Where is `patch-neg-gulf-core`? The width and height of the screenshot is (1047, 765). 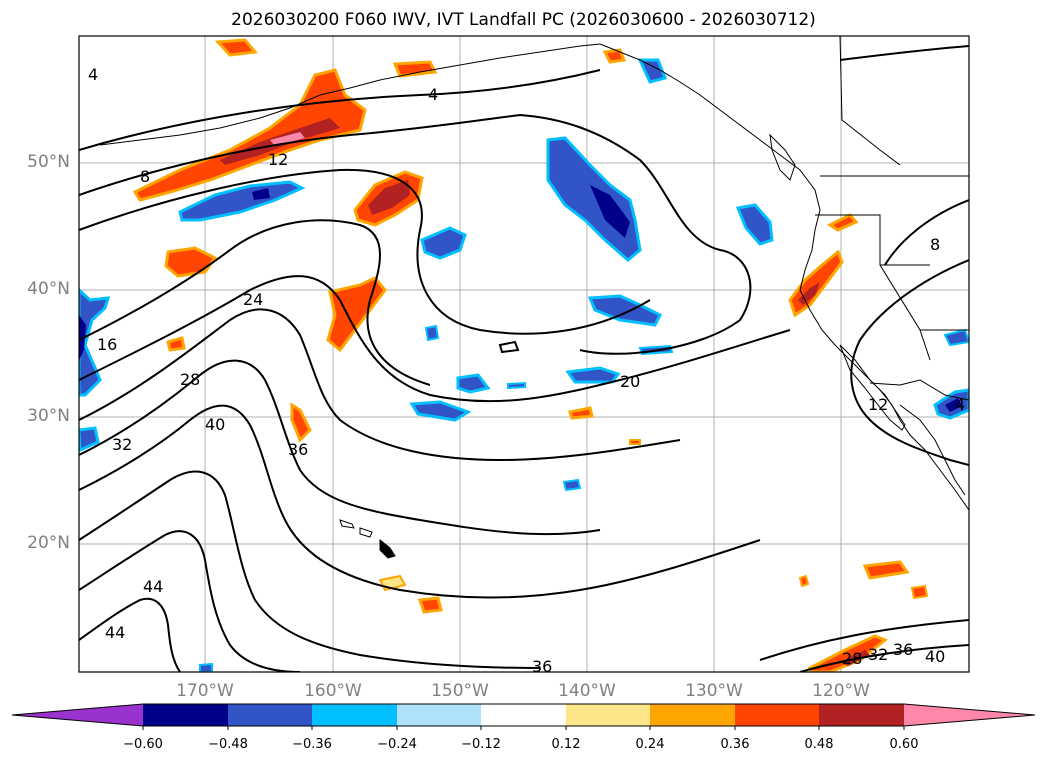
patch-neg-gulf-core is located at coordinates (610, 211).